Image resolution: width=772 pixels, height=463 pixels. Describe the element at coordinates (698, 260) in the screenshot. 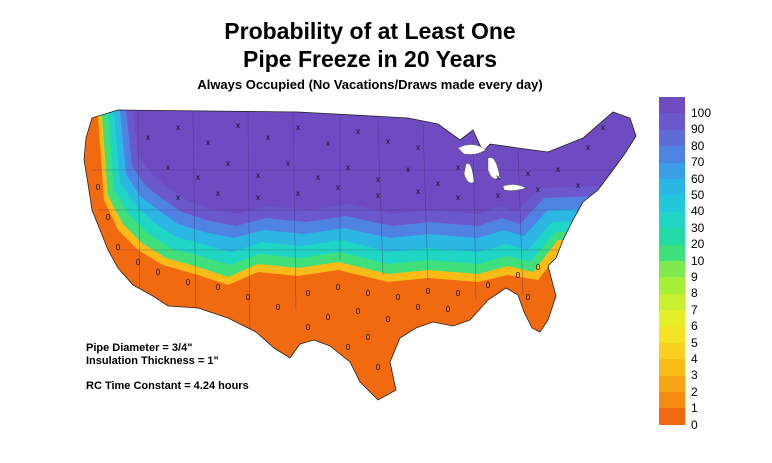

I see `legend-label: 10` at that location.